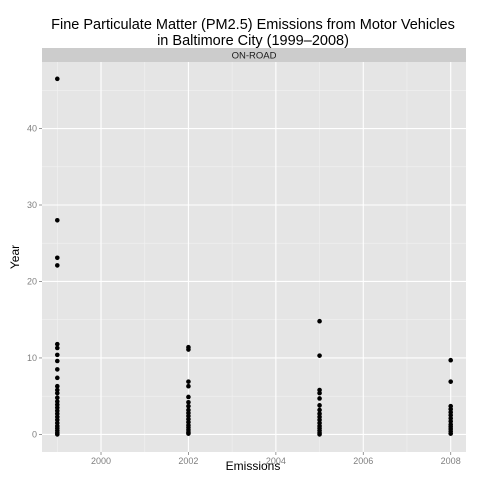  I want to click on x-axis-title: Emissions, so click(253, 466).